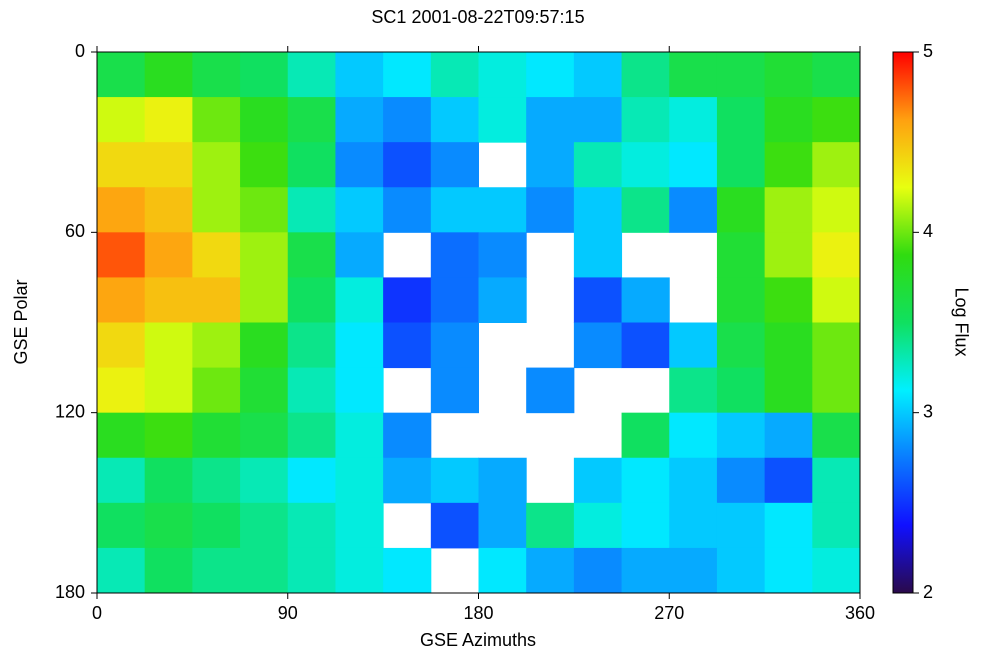 The width and height of the screenshot is (984, 655). What do you see at coordinates (860, 613) in the screenshot?
I see `x-tick-label: 360` at bounding box center [860, 613].